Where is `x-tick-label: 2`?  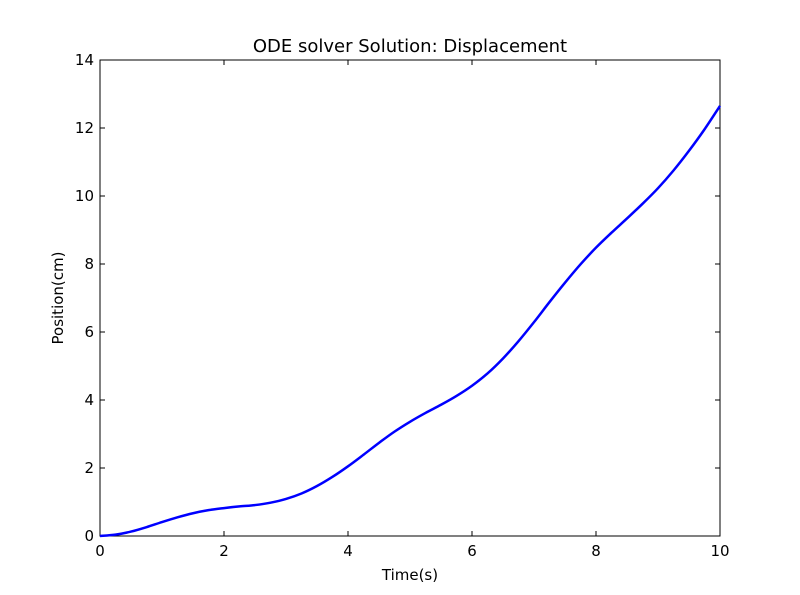 x-tick-label: 2 is located at coordinates (224, 551).